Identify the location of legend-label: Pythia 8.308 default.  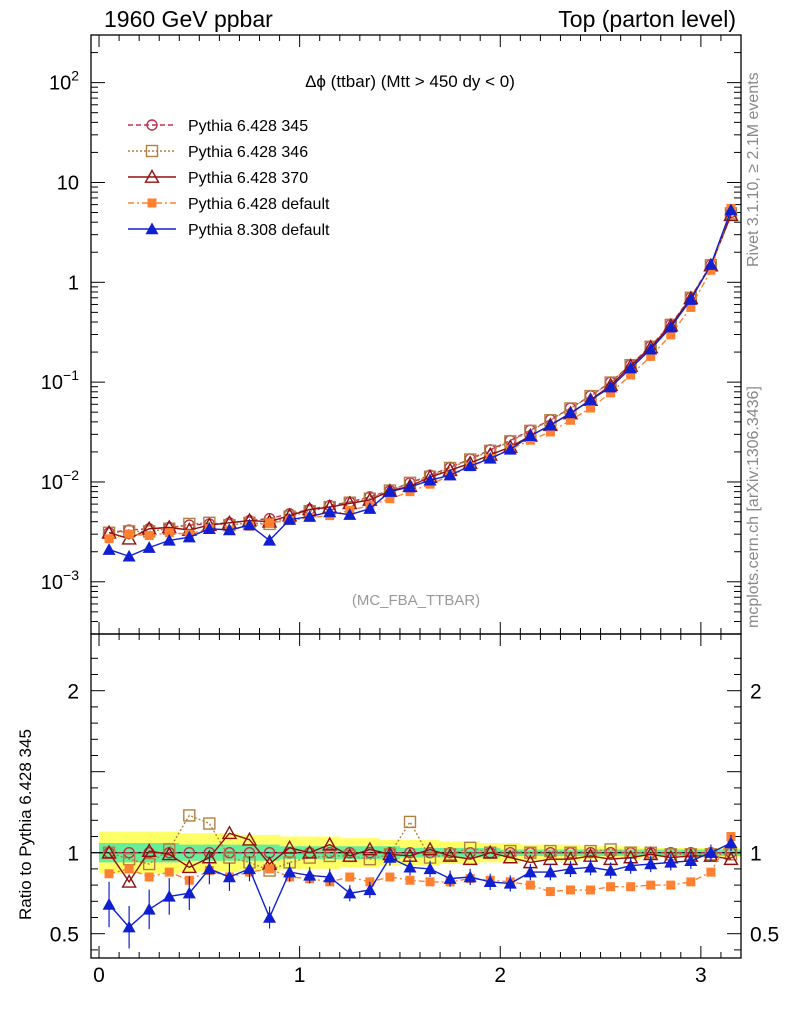
(259, 230).